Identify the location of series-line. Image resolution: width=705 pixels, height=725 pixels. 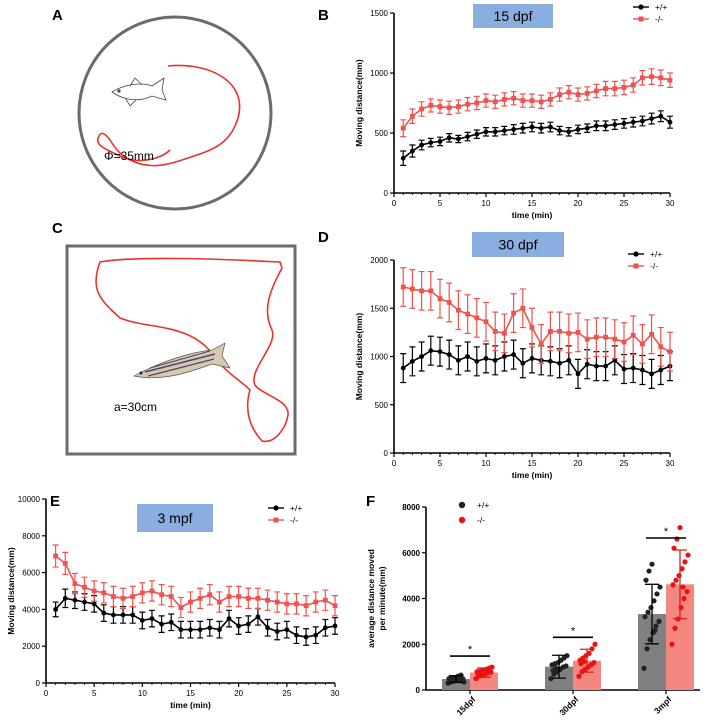
(195, 582).